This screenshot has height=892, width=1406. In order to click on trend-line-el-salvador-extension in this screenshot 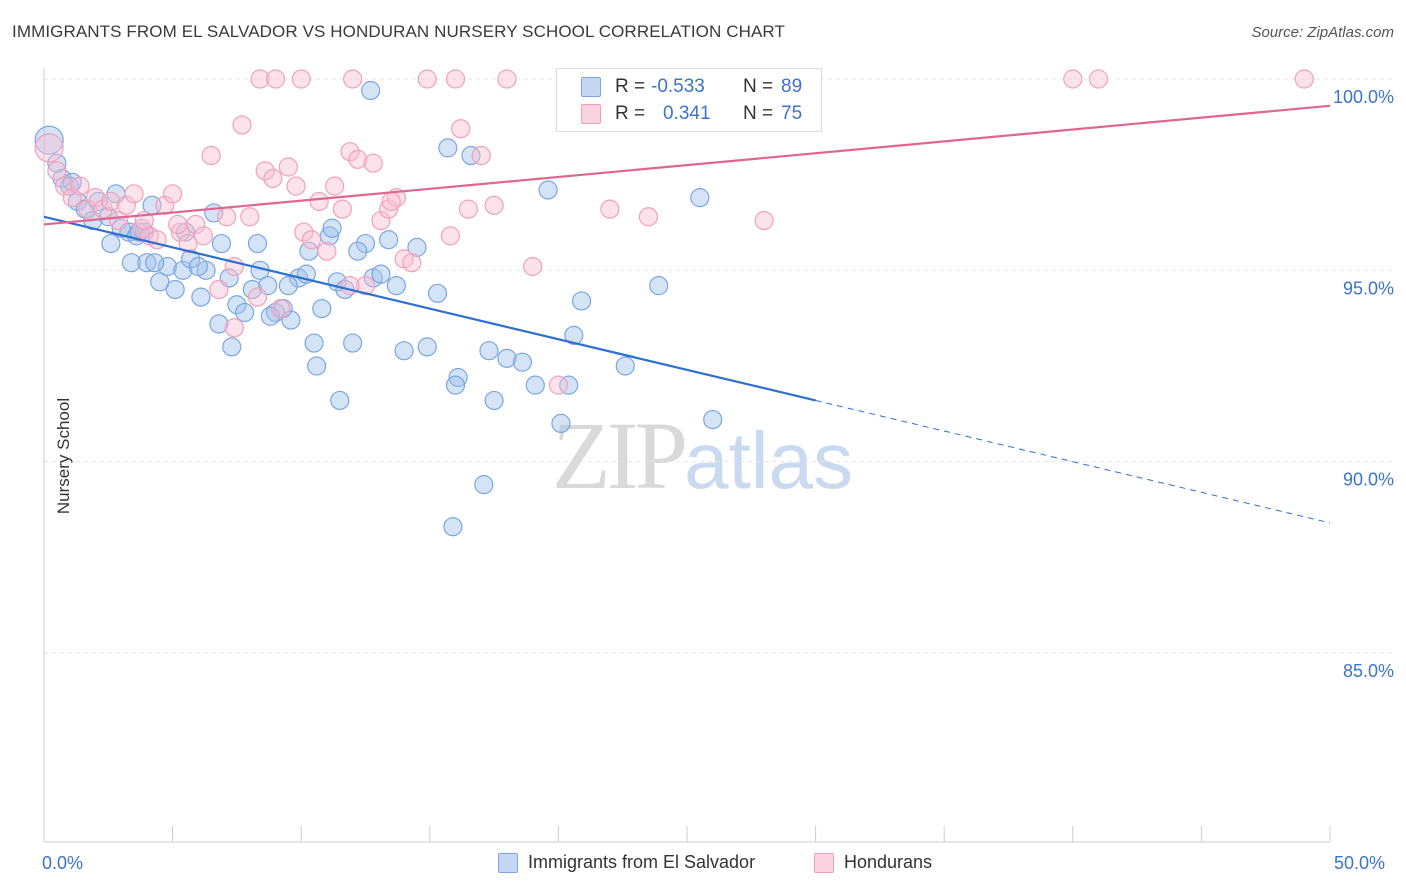, I will do `click(1073, 461)`.